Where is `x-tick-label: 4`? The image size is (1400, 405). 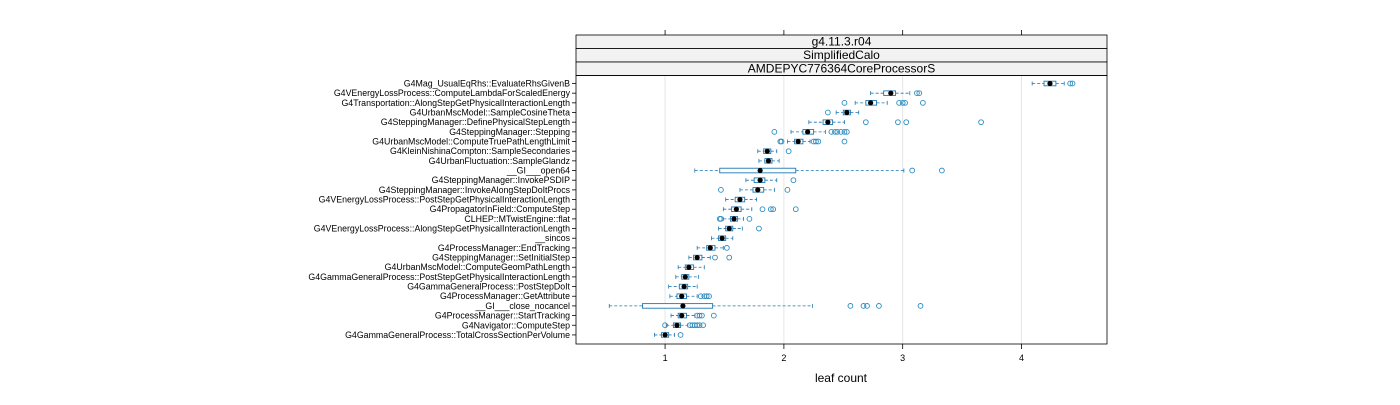 x-tick-label: 4 is located at coordinates (1021, 358).